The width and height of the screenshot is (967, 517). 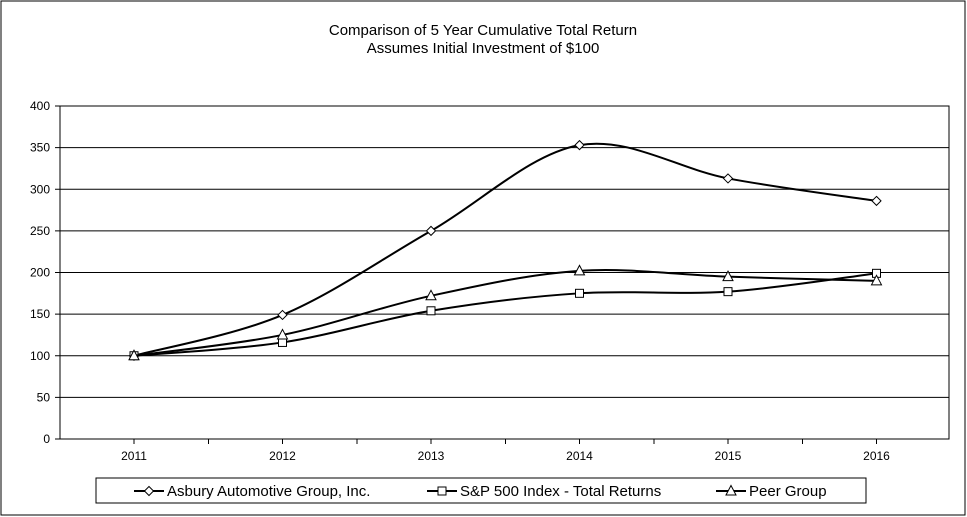 I want to click on legend-entry: Peer Group, so click(x=771, y=491).